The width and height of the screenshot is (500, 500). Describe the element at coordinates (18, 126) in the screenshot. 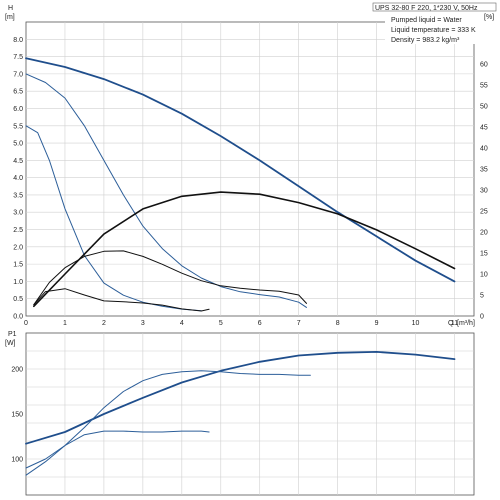

I see `y-tick-label: 5.5` at that location.